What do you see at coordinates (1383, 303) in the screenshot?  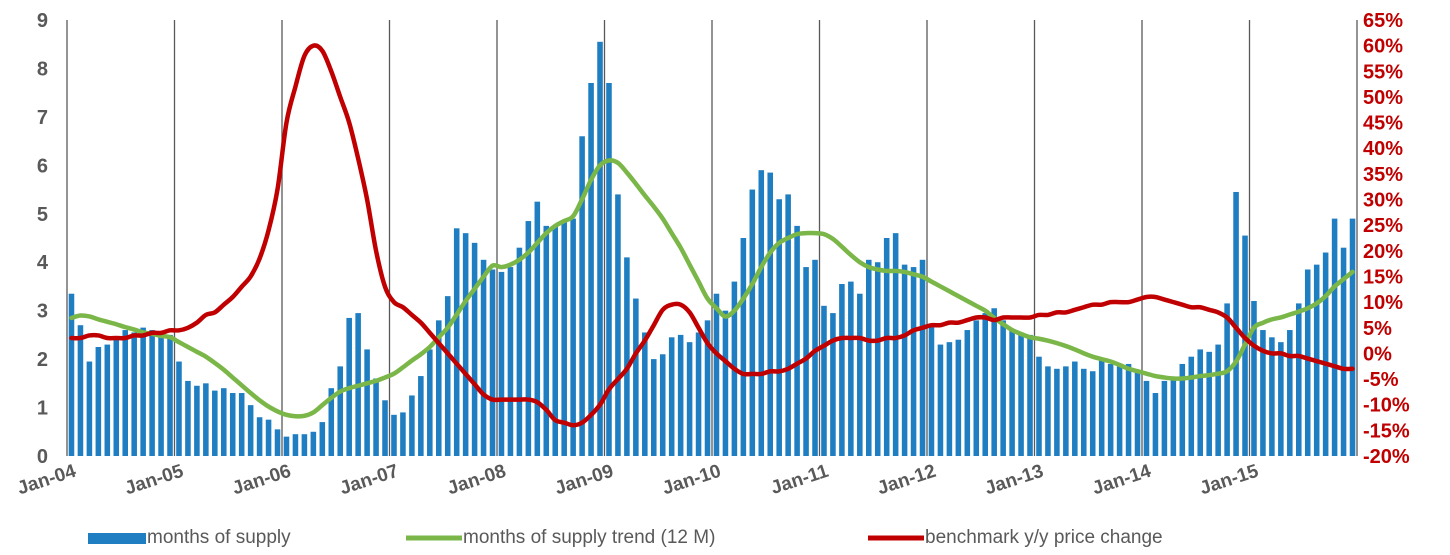 I see `y-right-tick-label: 10%` at bounding box center [1383, 303].